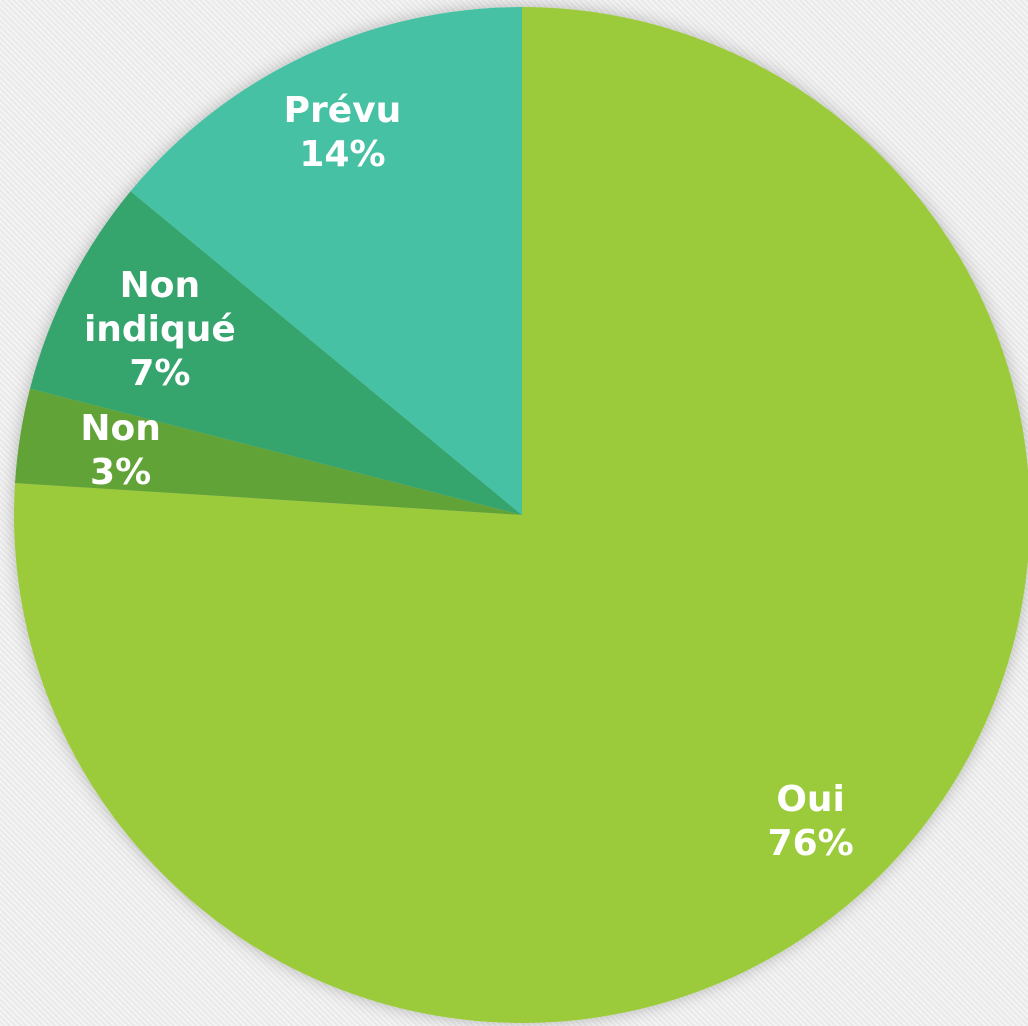 Image resolution: width=1028 pixels, height=1026 pixels. What do you see at coordinates (342, 111) in the screenshot?
I see `category-label: Prévu` at bounding box center [342, 111].